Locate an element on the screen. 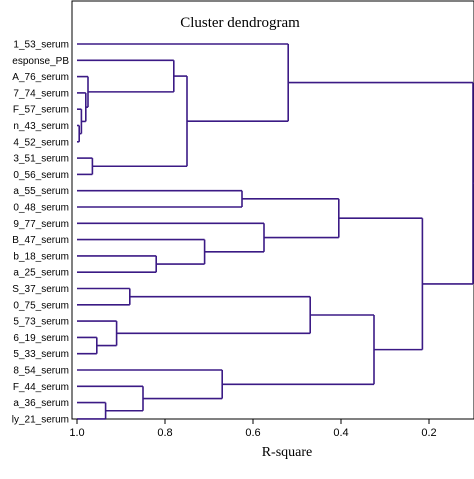  leaf-label: a_55_serum is located at coordinates (41, 191).